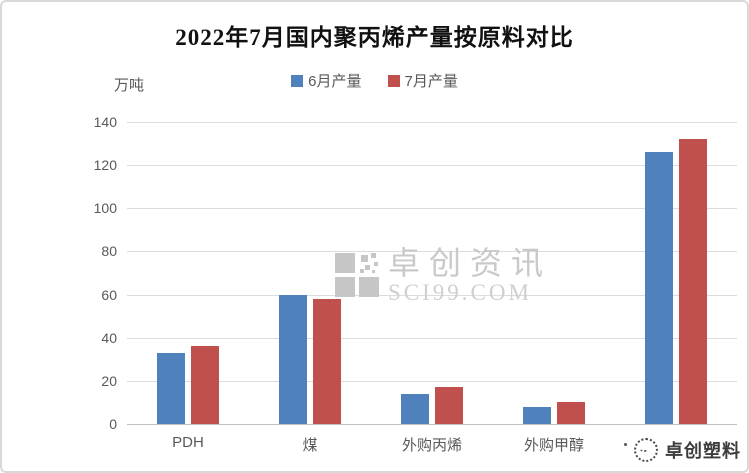 Image resolution: width=749 pixels, height=473 pixels. Describe the element at coordinates (432, 424) in the screenshot. I see `x-axis-line` at that location.